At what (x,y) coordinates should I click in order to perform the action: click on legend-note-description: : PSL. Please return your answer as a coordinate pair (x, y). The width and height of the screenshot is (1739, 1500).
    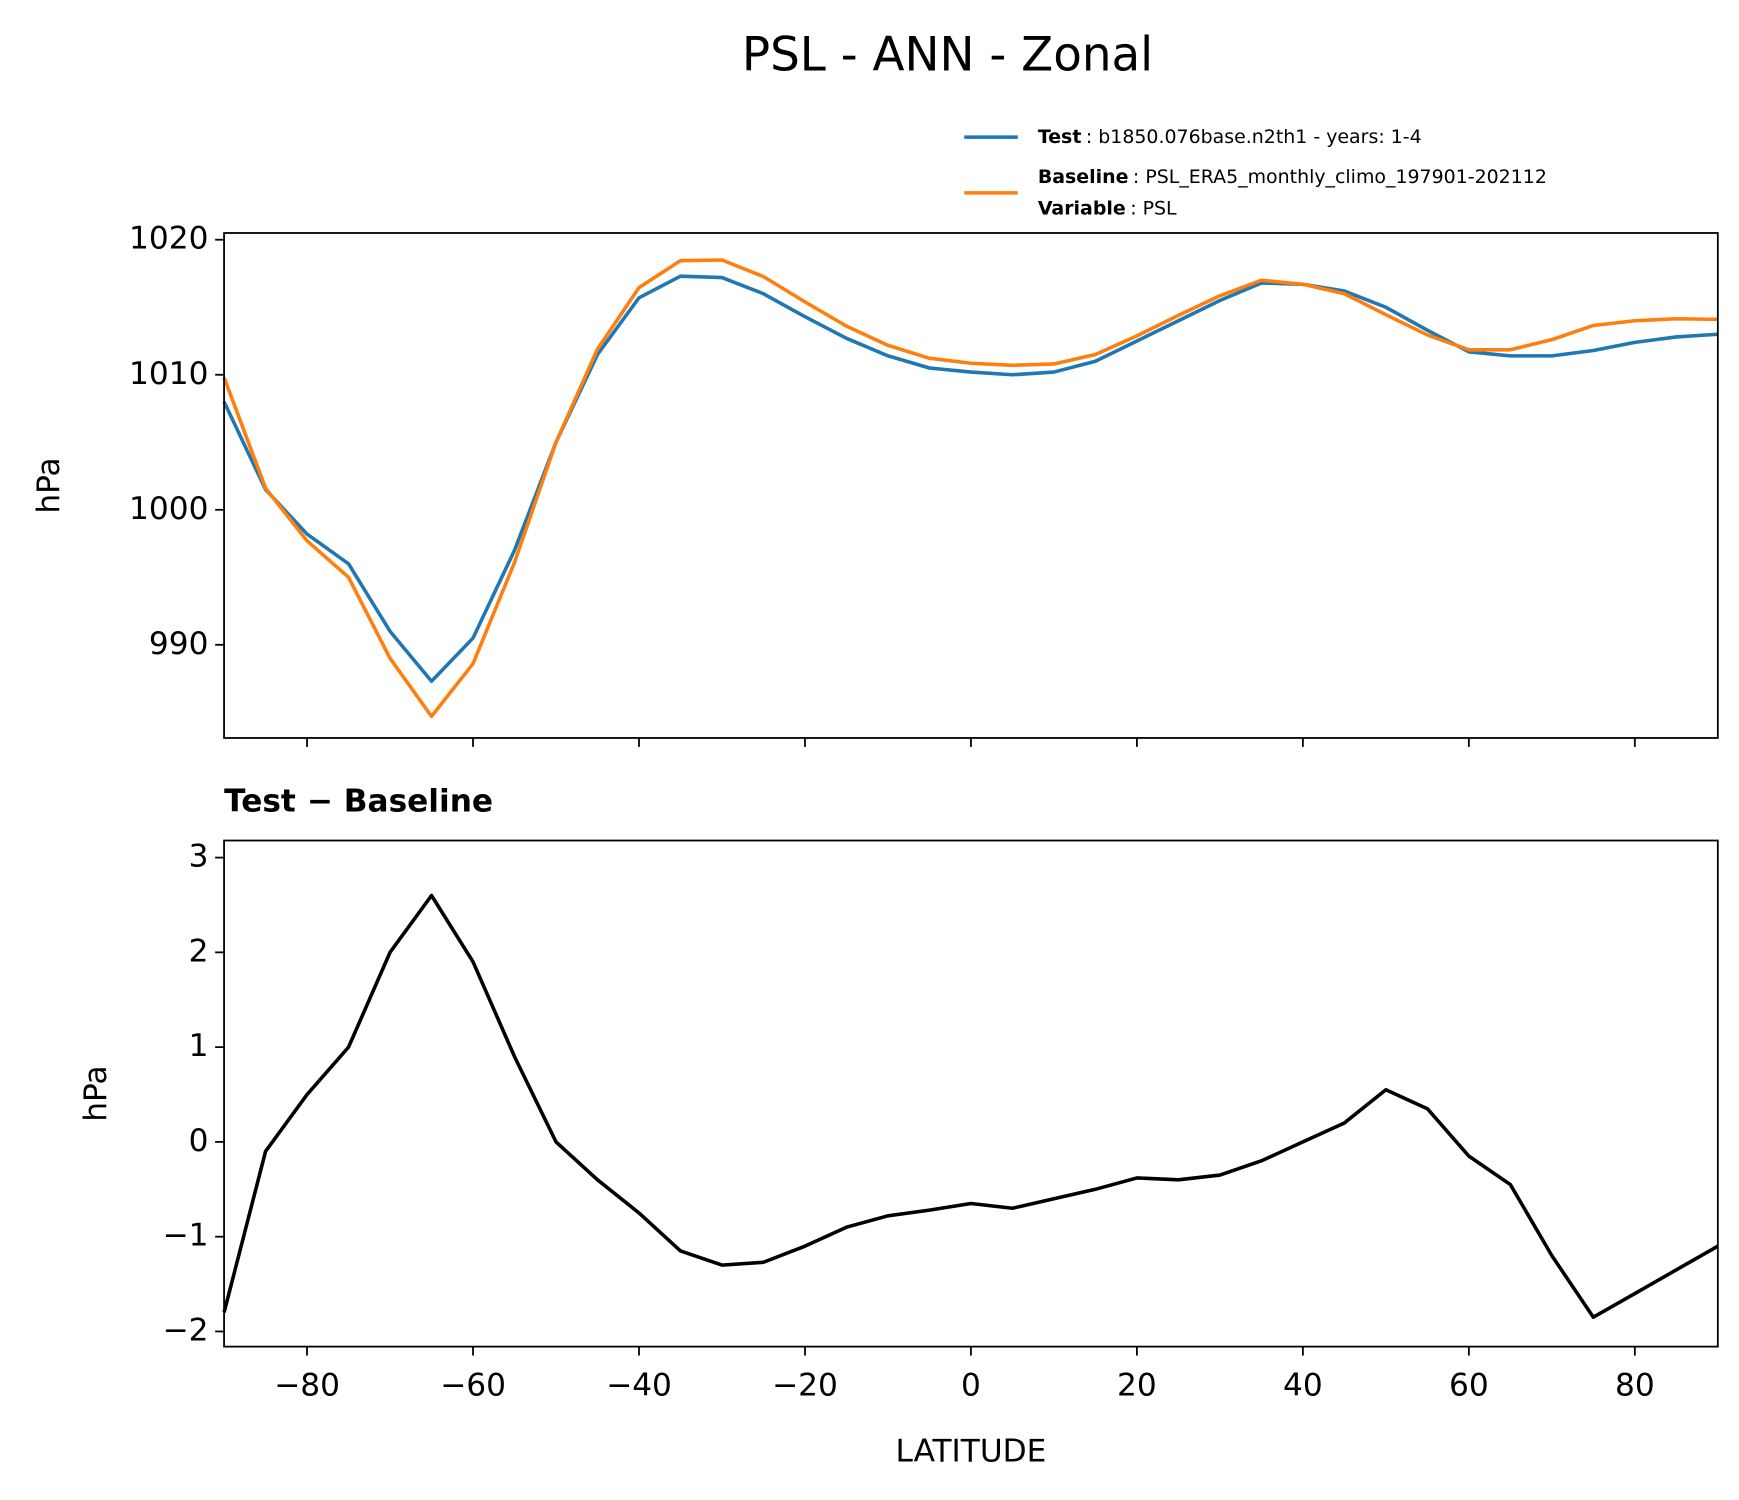
    Looking at the image, I should click on (1153, 208).